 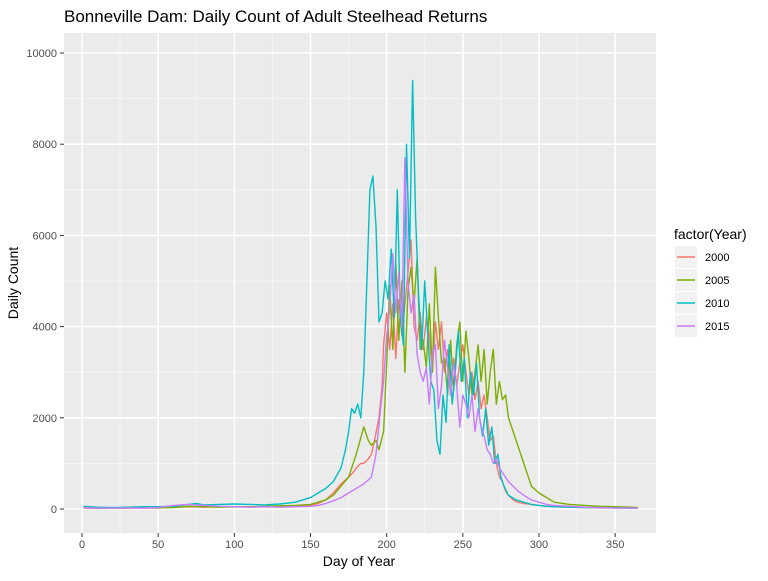 What do you see at coordinates (539, 545) in the screenshot?
I see `x-tick-label: 300` at bounding box center [539, 545].